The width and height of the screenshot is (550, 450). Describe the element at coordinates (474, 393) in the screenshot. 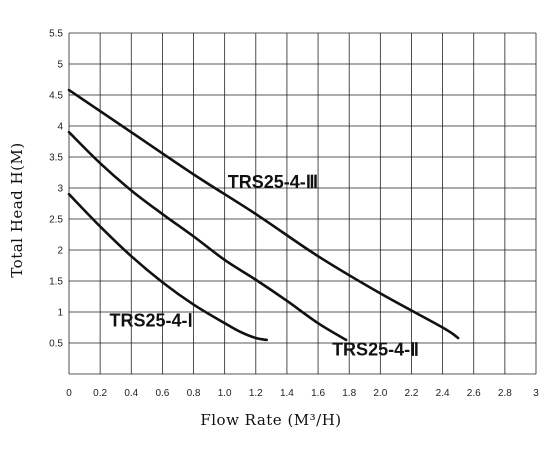

I see `x-tick-label: 2.6` at that location.